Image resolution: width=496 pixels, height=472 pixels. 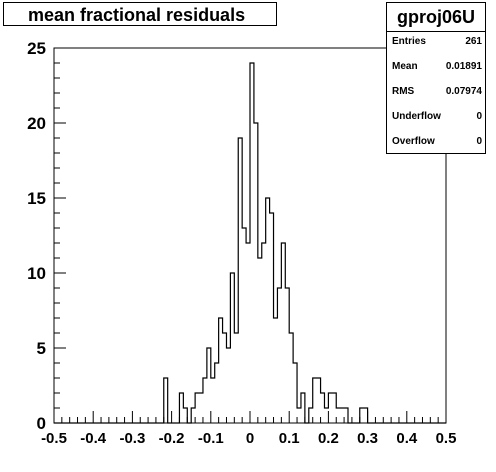 I want to click on y-tick-label: 10, so click(x=36, y=273).